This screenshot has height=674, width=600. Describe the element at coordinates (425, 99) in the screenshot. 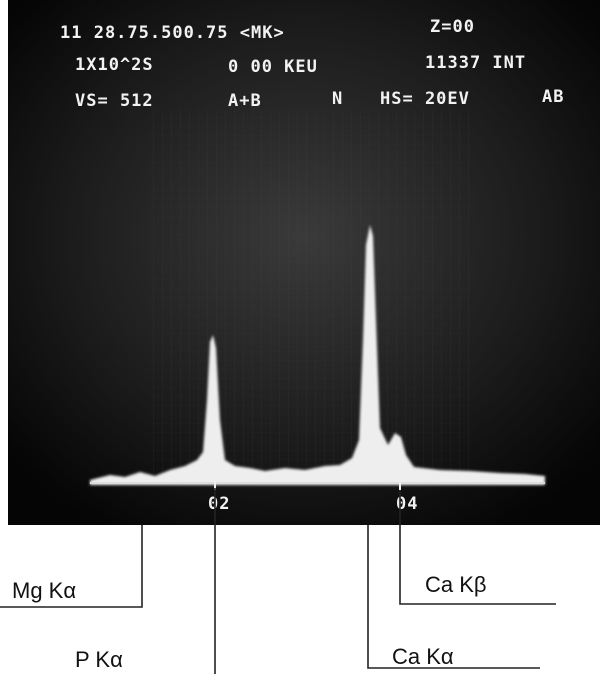

I see `header-text: HS= 20EV` at that location.